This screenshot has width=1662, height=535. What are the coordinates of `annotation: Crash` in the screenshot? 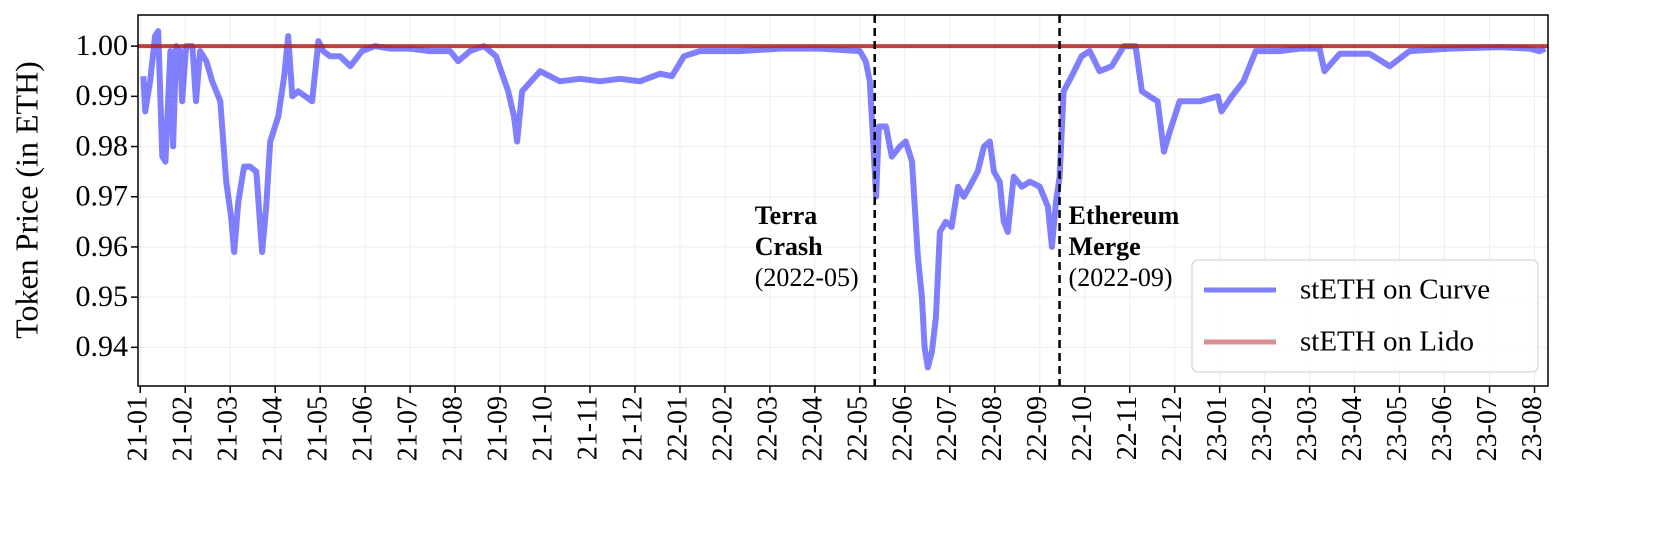 It's located at (789, 246).